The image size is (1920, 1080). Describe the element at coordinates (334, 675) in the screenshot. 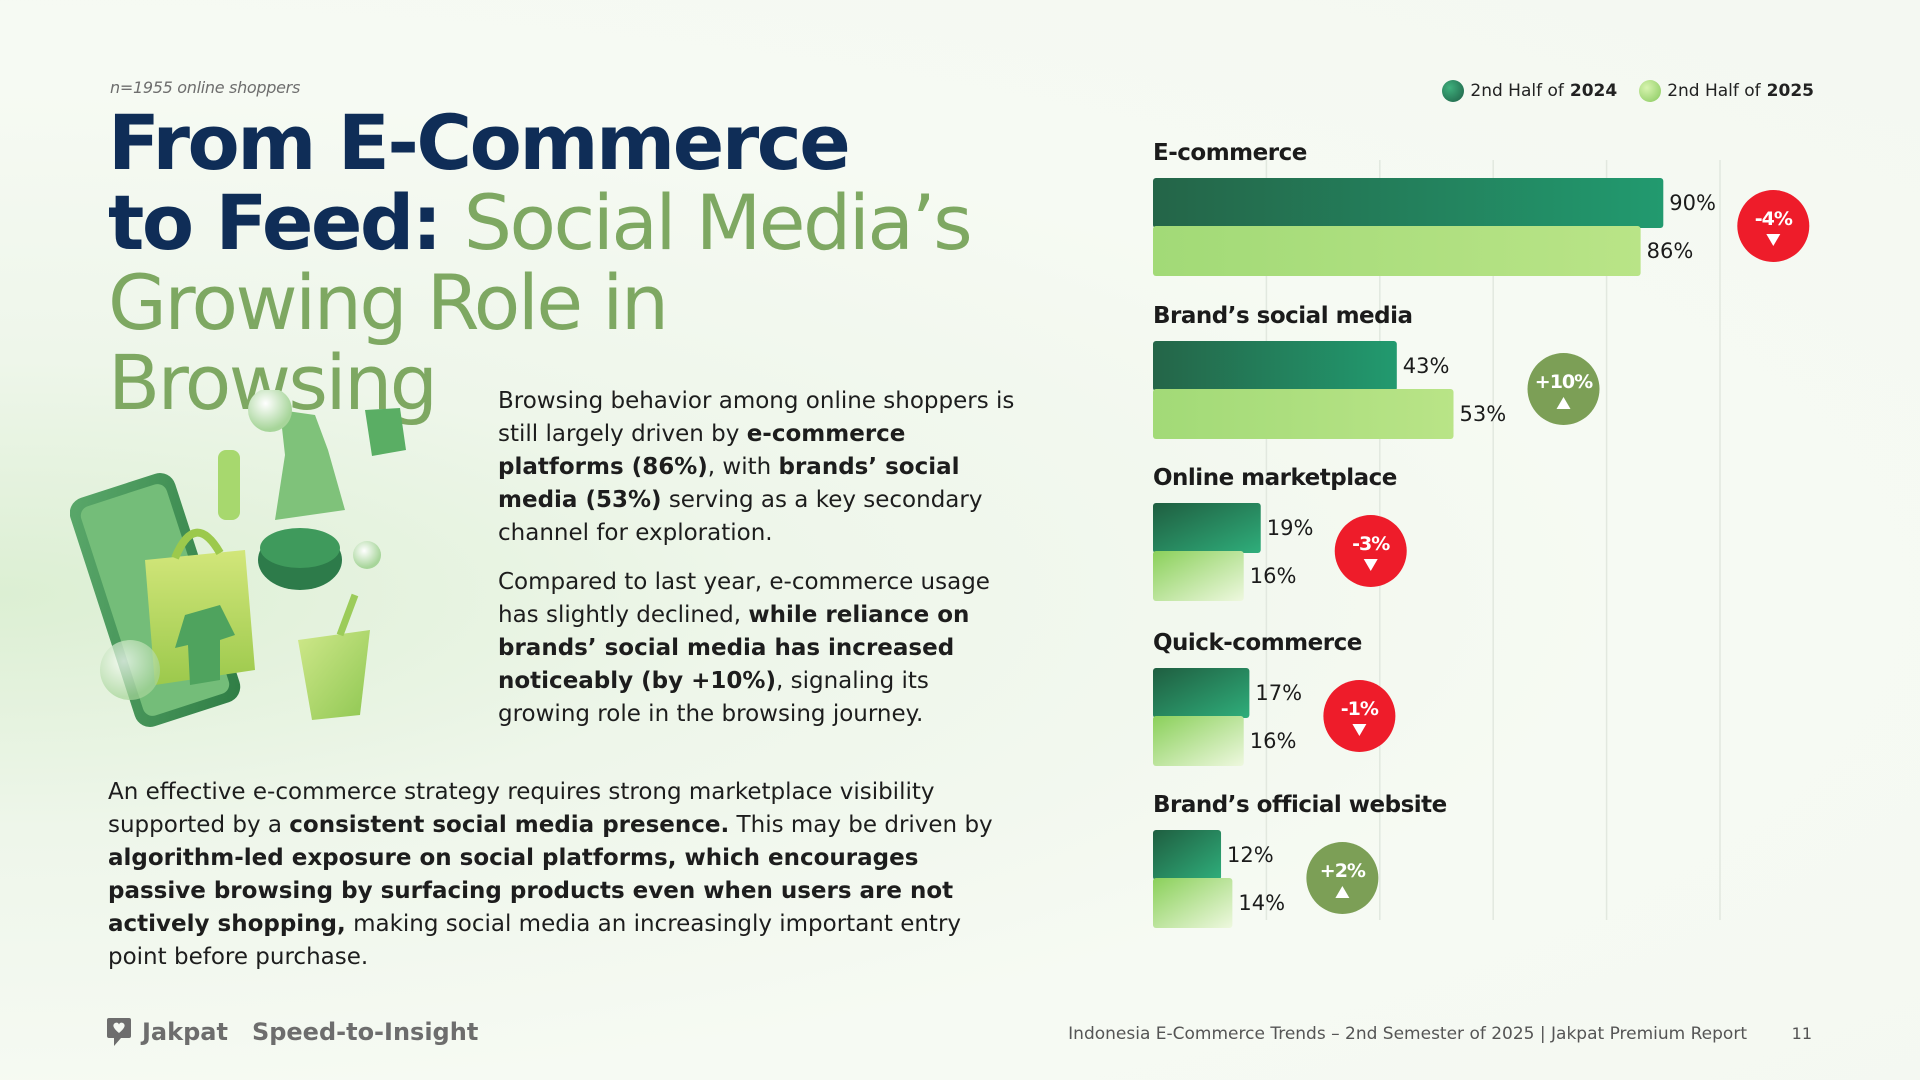

I see `cup-shape` at that location.